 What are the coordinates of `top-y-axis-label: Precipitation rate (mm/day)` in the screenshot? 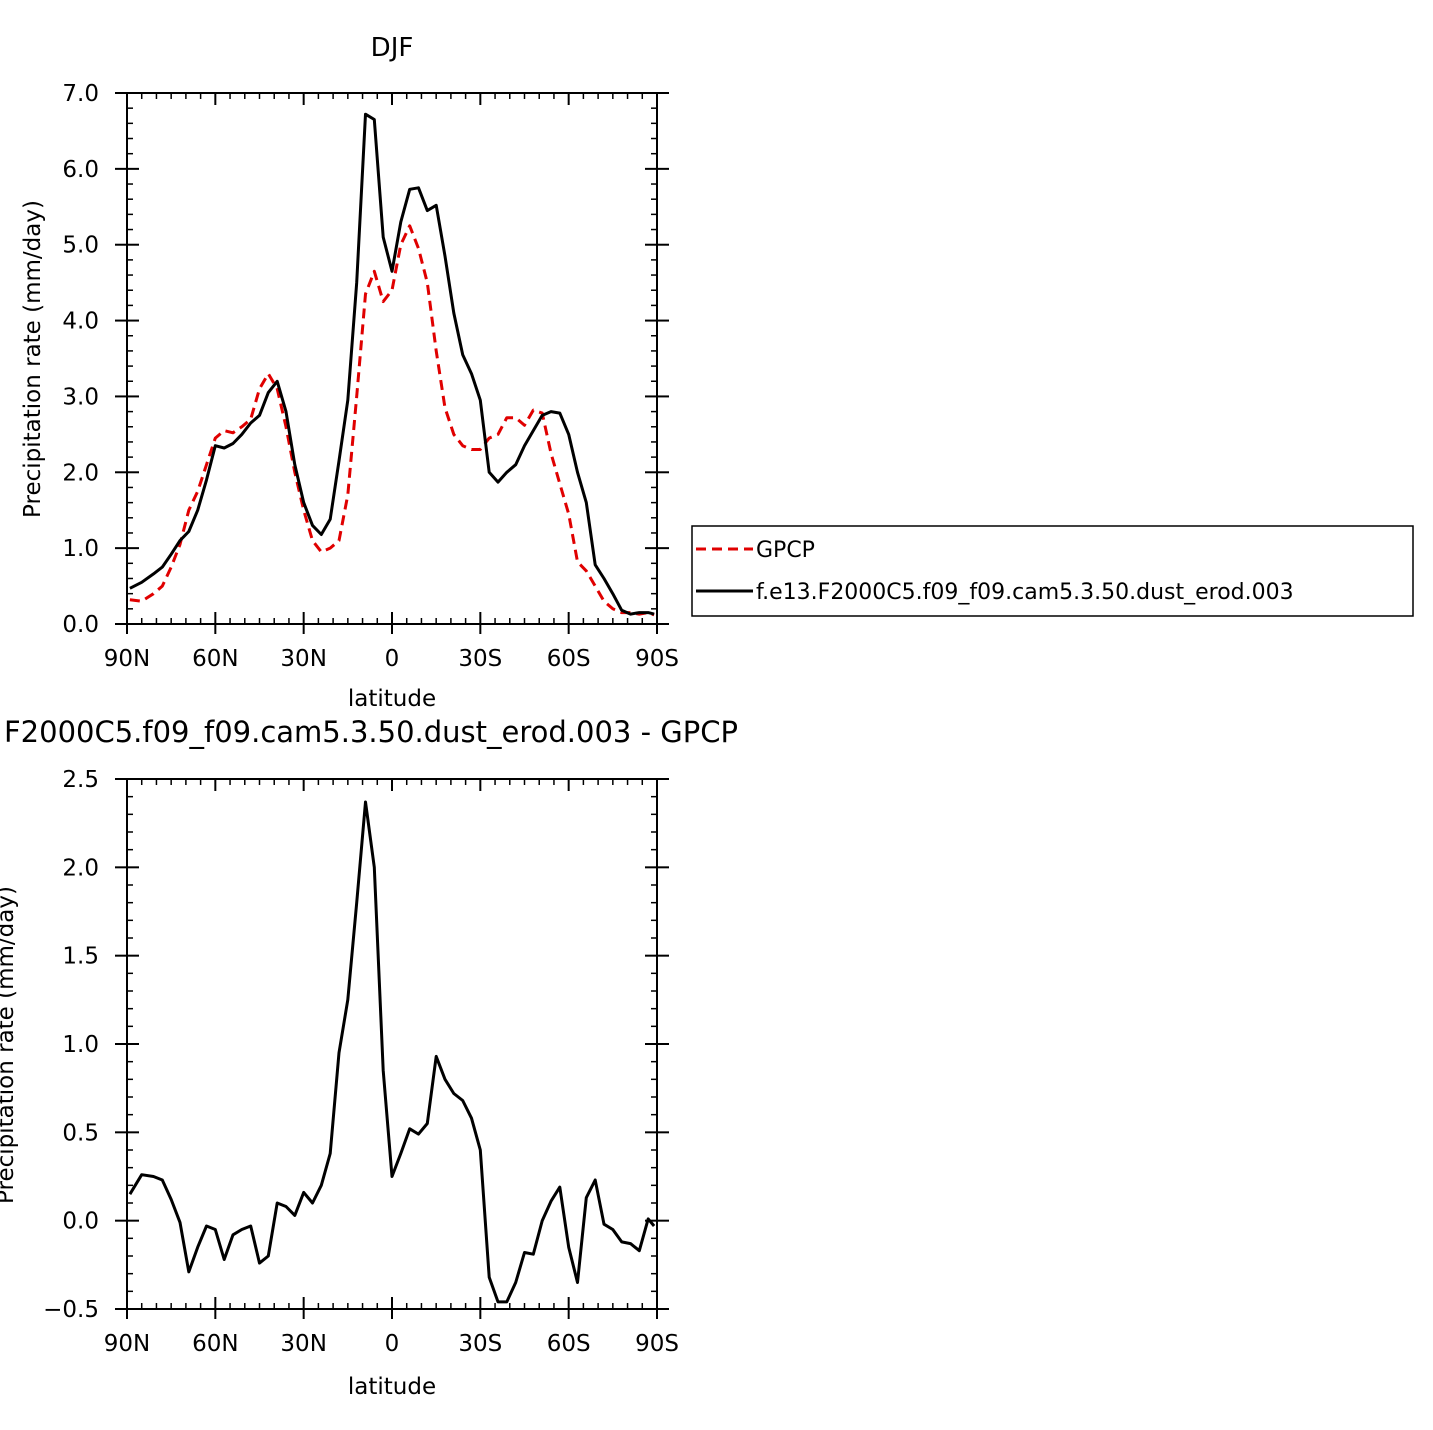 It's located at (33, 359).